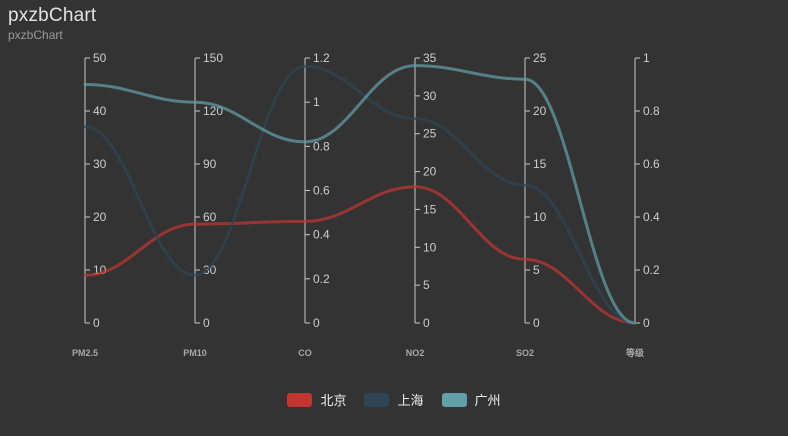 This screenshot has width=788, height=436. Describe the element at coordinates (210, 217) in the screenshot. I see `axis-tick-label: 60` at that location.